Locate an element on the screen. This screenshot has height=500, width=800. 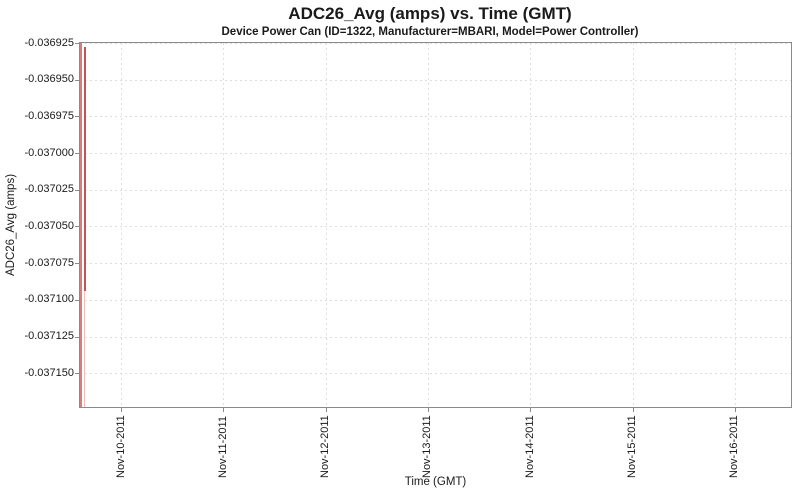
y-tick-label: -0.036950 is located at coordinates (49, 79).